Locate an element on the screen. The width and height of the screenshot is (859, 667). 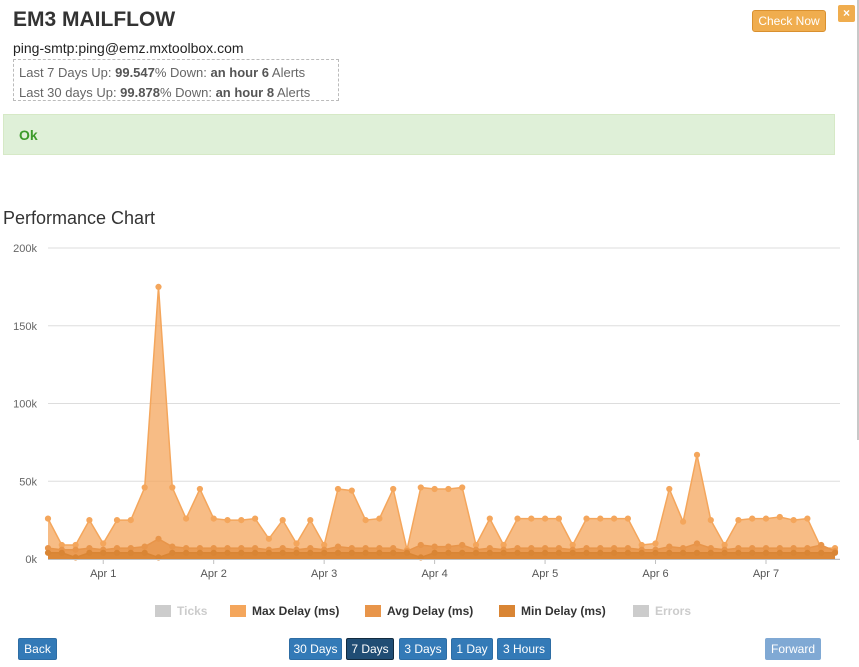
y-tick-label: 150k is located at coordinates (25, 327).